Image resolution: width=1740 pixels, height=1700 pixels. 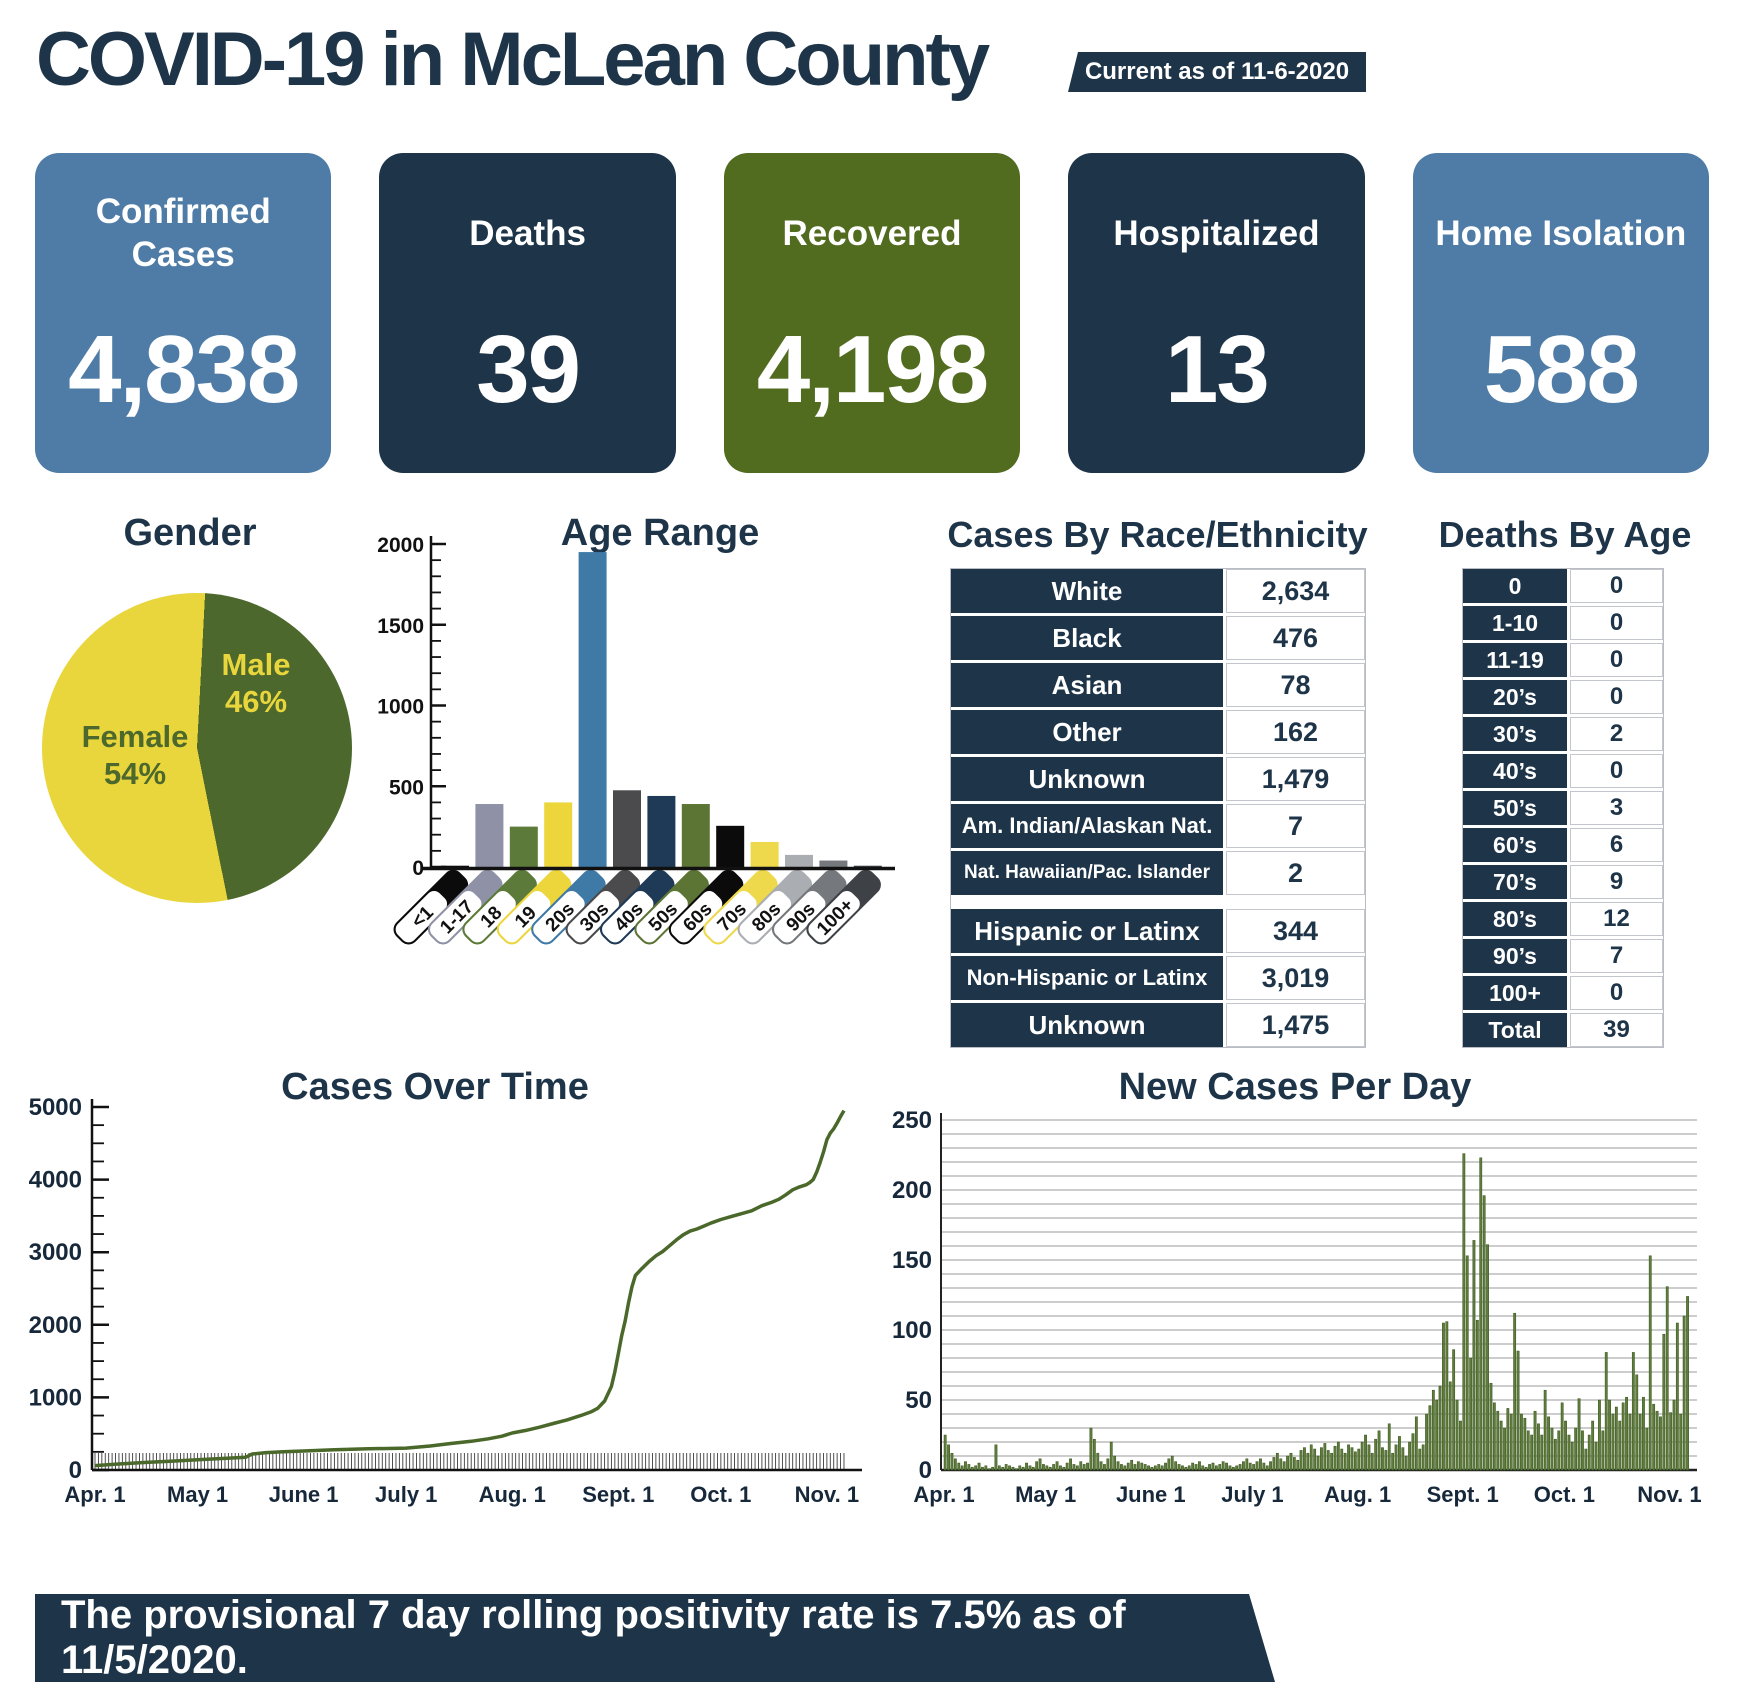 What do you see at coordinates (1295, 931) in the screenshot?
I see `row-value: 344` at bounding box center [1295, 931].